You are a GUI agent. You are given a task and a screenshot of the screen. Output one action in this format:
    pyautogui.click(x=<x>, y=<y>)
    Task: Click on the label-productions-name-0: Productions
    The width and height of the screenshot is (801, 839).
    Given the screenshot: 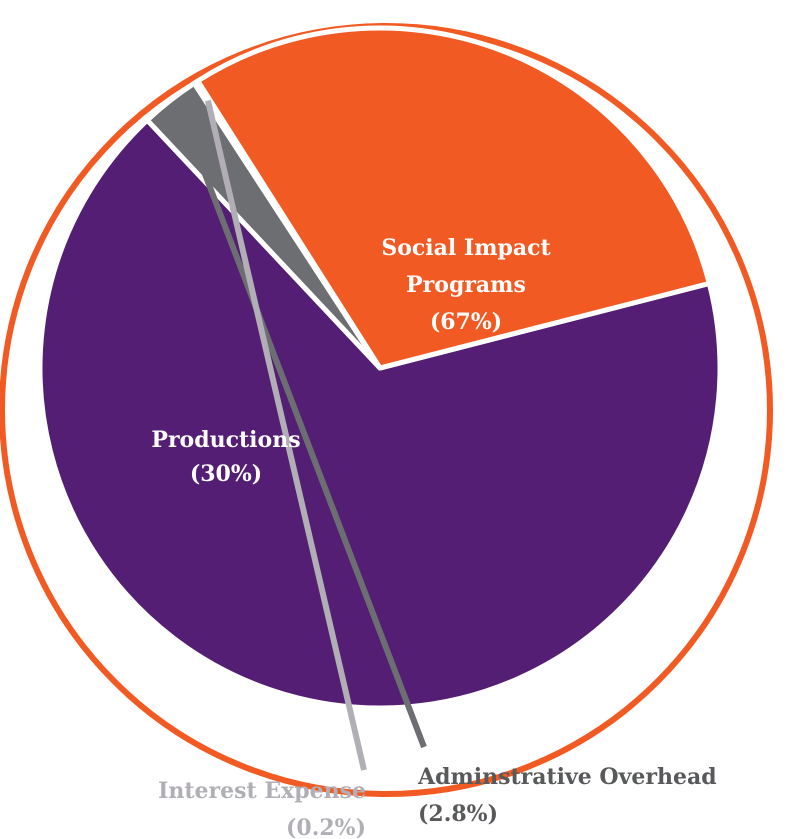 What is the action you would take?
    pyautogui.click(x=225, y=440)
    